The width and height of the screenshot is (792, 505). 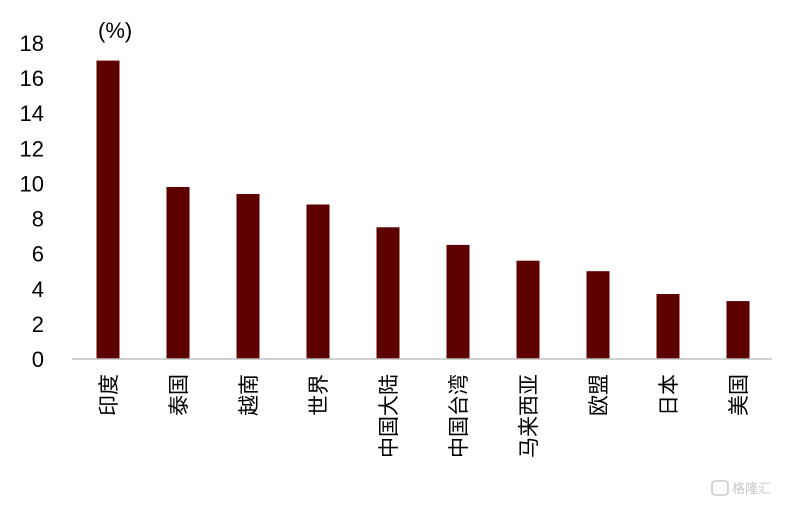 I want to click on y-tick-label: 12, so click(x=32, y=148).